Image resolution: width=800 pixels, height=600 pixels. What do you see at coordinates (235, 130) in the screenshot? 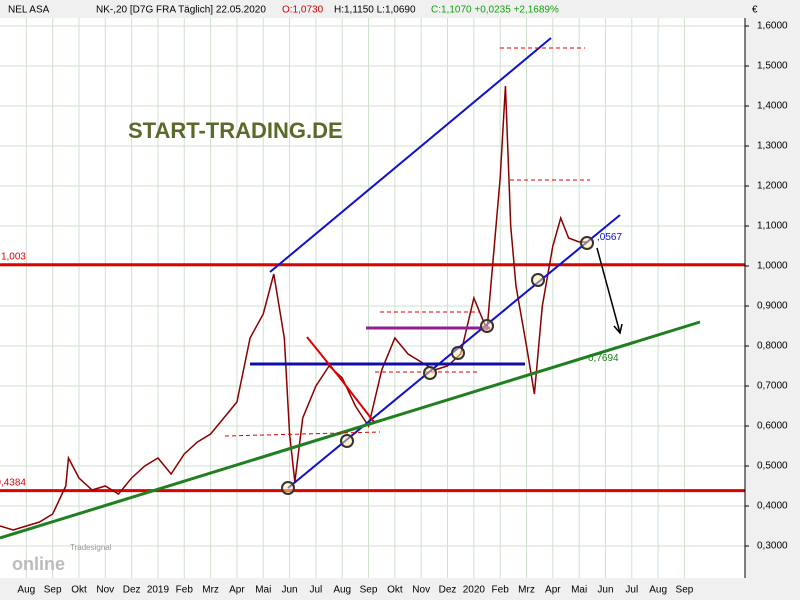
I see `watermark: START-TRADING.DE` at bounding box center [235, 130].